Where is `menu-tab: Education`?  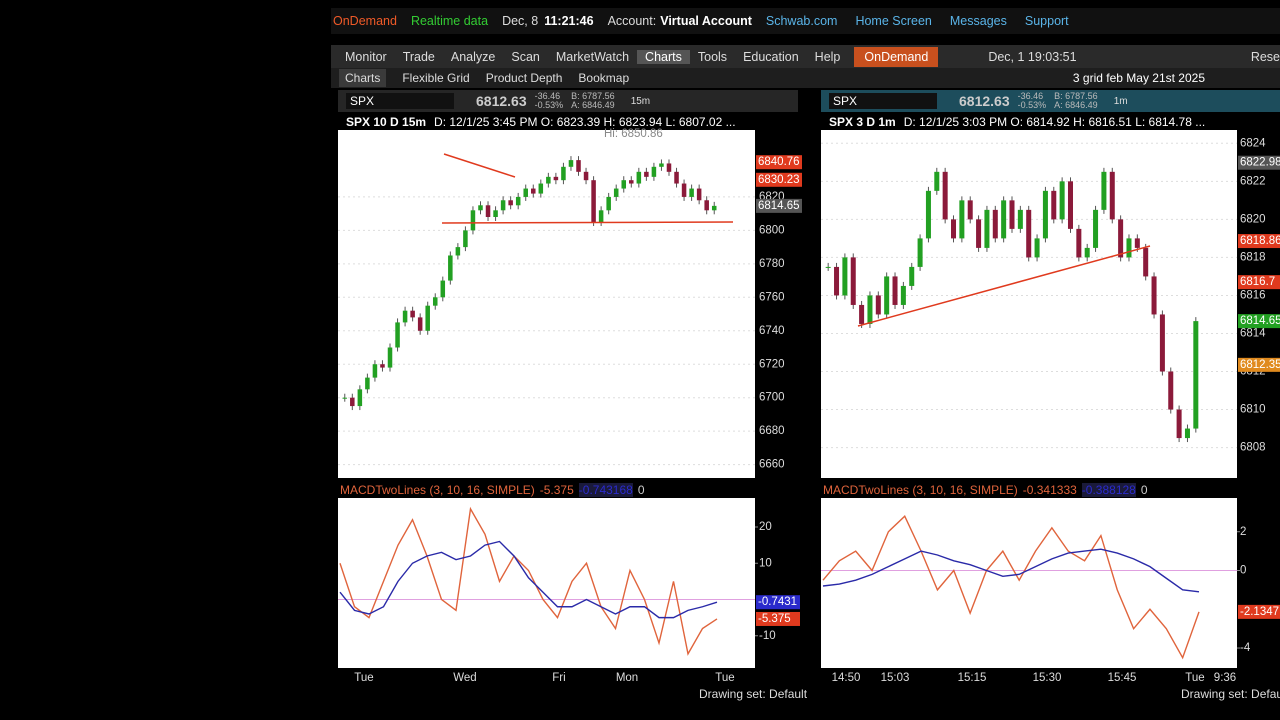
menu-tab: Education is located at coordinates (771, 56).